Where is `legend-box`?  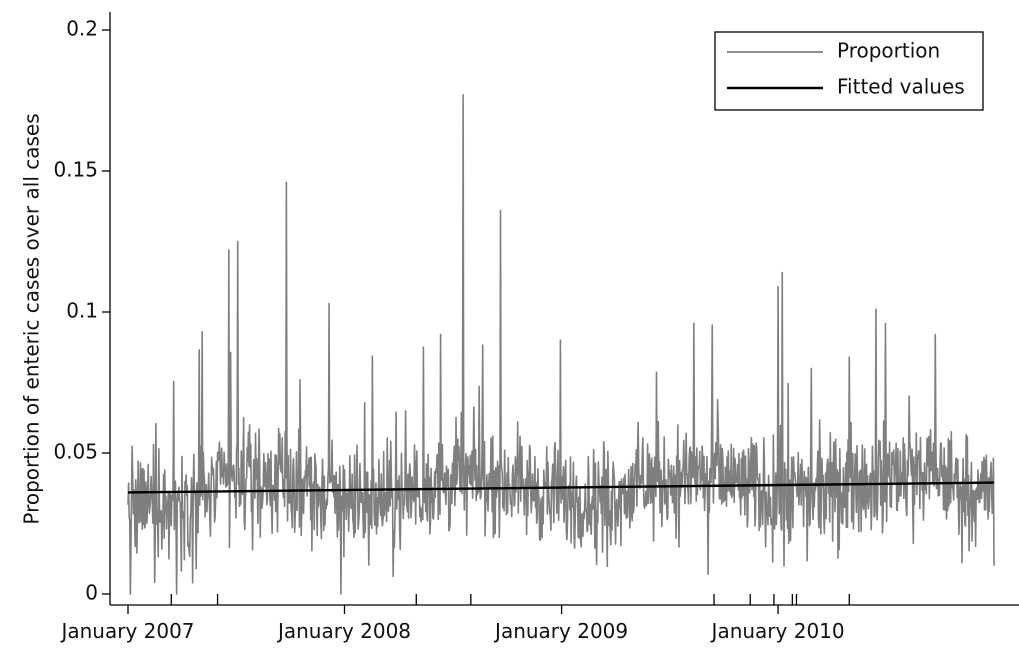
legend-box is located at coordinates (849, 71).